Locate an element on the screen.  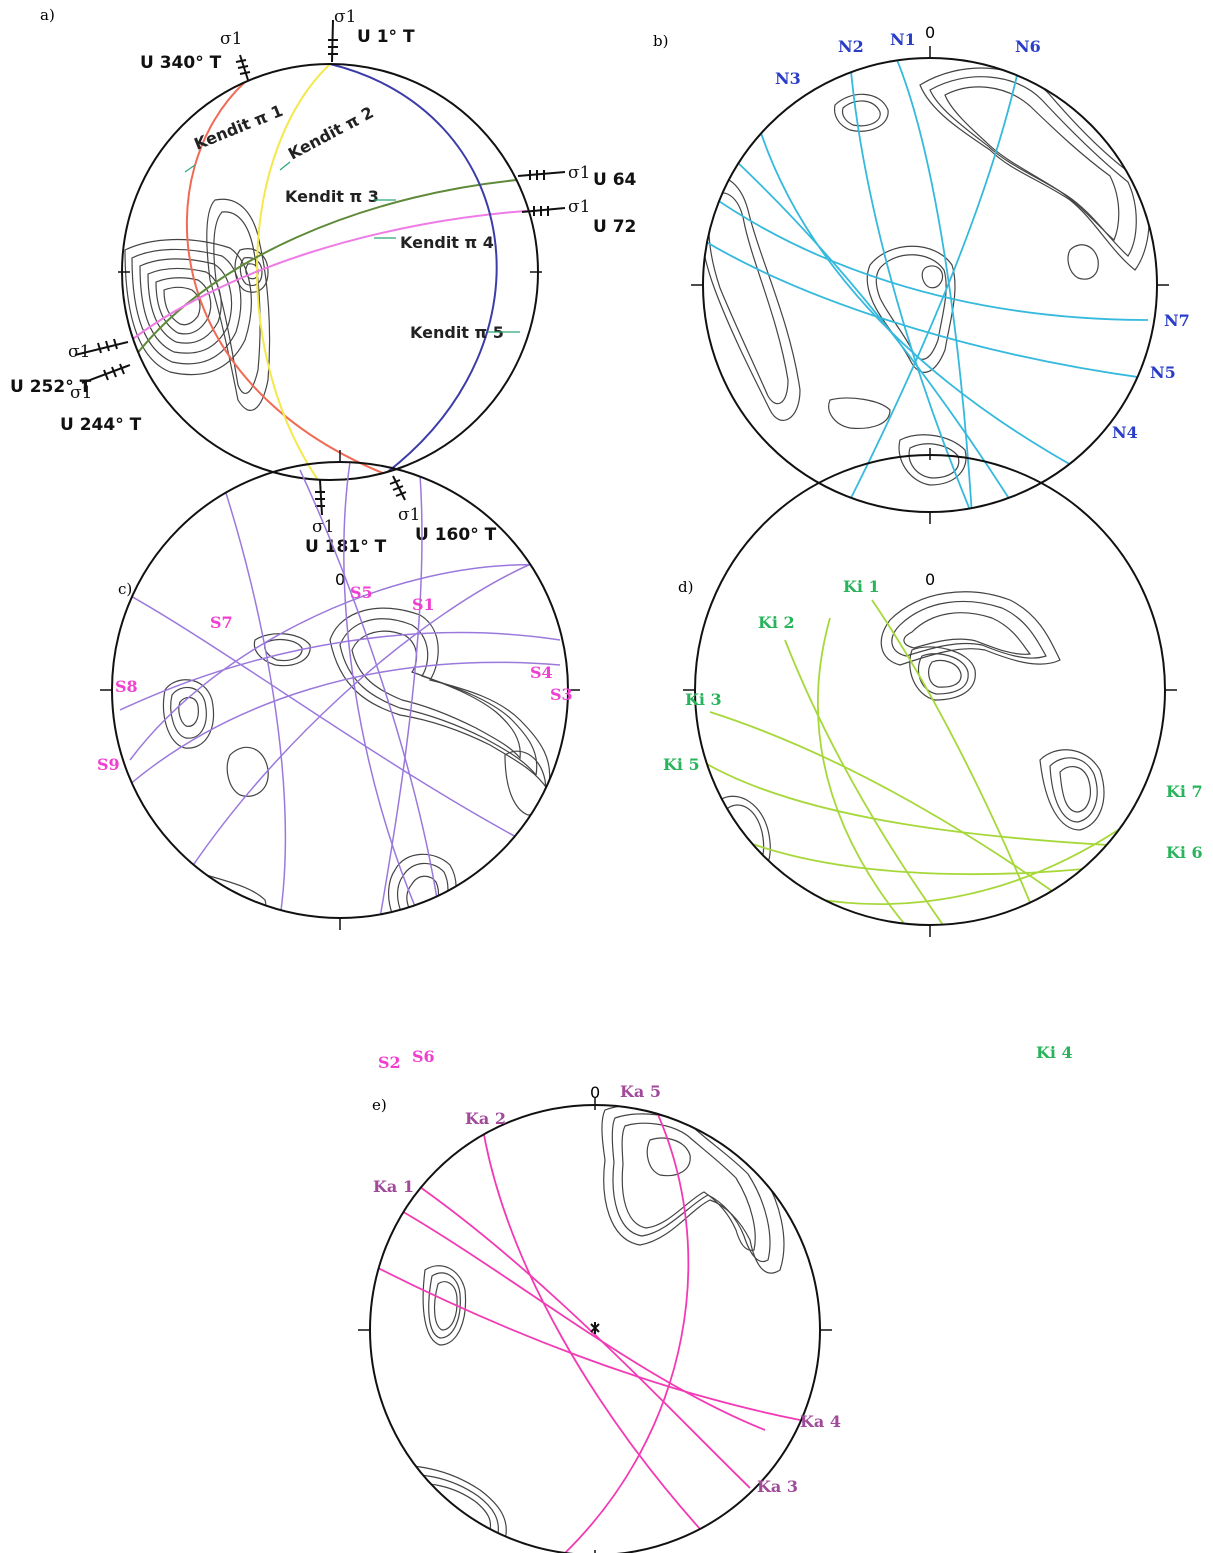
panel-b-north: 0 is located at coordinates (930, 32).